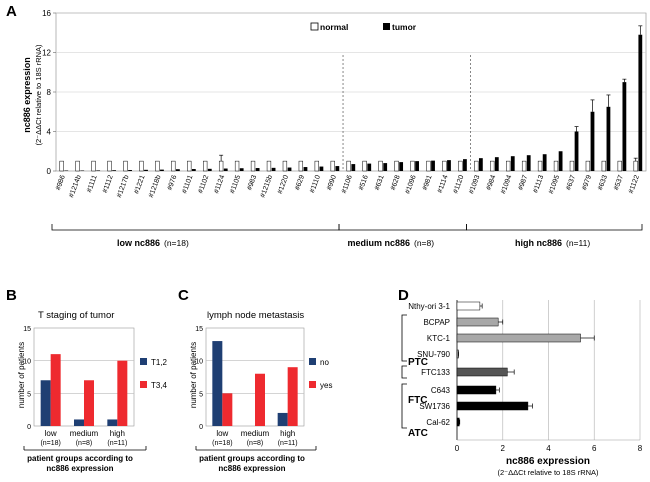  I want to click on a-category-label: #633, so click(603, 182).